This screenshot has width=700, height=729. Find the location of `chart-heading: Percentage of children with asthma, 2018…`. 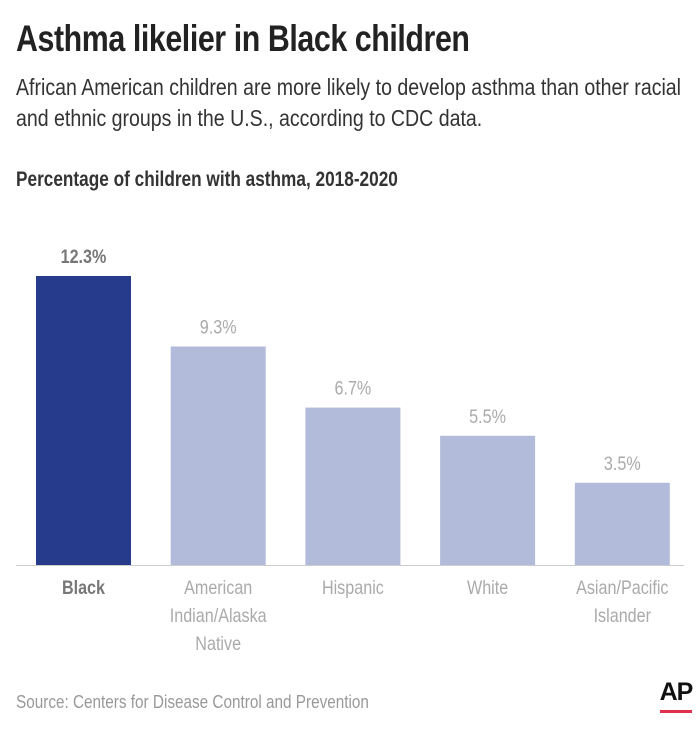

chart-heading: Percentage of children with asthma, 2018… is located at coordinates (207, 179).